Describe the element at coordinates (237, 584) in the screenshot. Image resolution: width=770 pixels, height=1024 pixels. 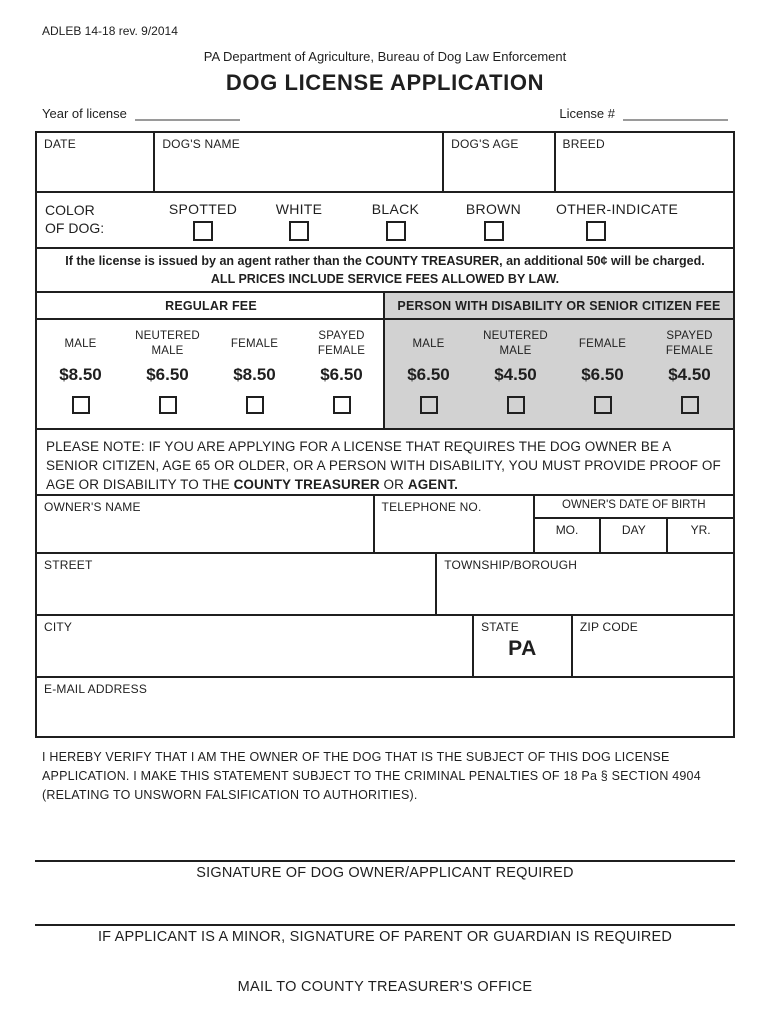
I see `street-field: STREET` at that location.